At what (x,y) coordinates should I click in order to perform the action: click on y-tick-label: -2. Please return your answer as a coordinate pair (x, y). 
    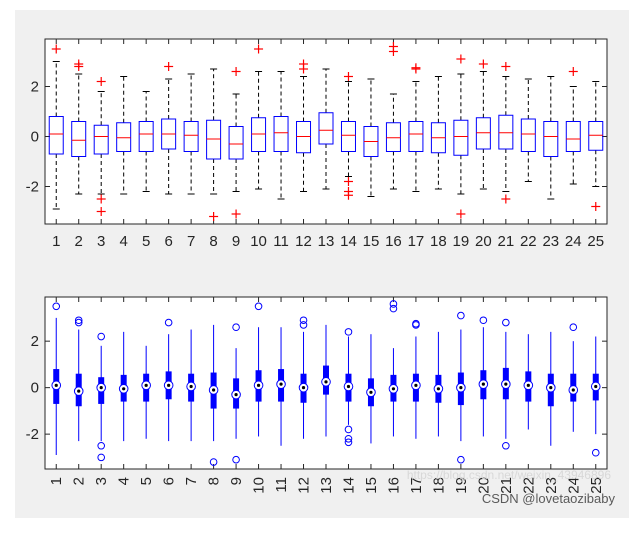
    Looking at the image, I should click on (32, 187).